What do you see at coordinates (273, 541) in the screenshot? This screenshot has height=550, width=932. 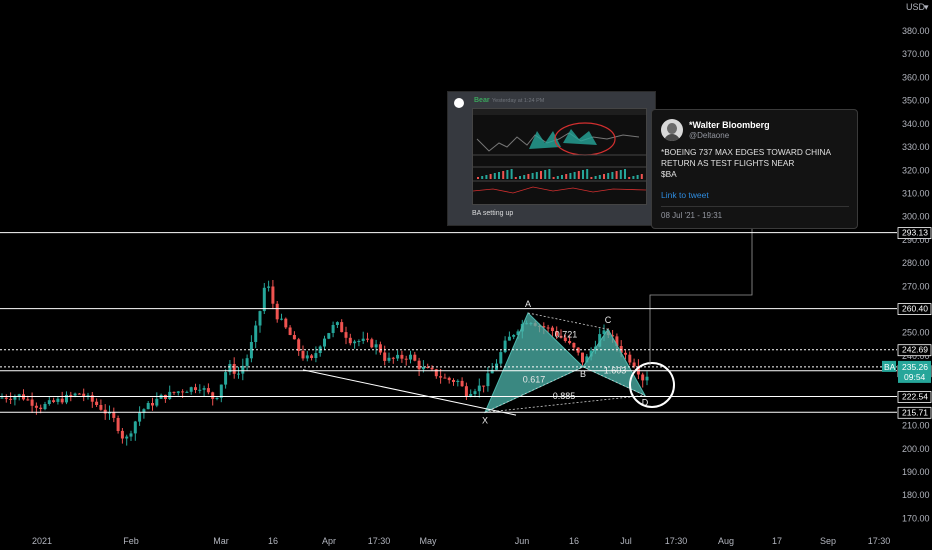 I see `time-tick: 16` at bounding box center [273, 541].